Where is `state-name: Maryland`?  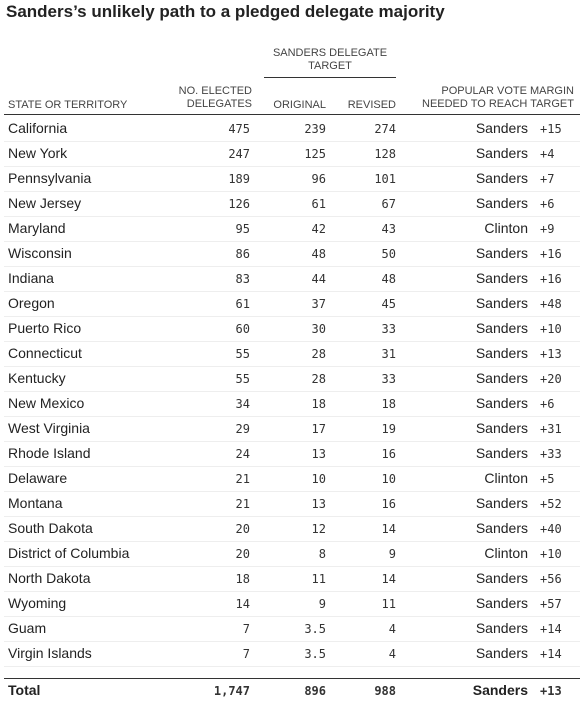 state-name: Maryland is located at coordinates (37, 228).